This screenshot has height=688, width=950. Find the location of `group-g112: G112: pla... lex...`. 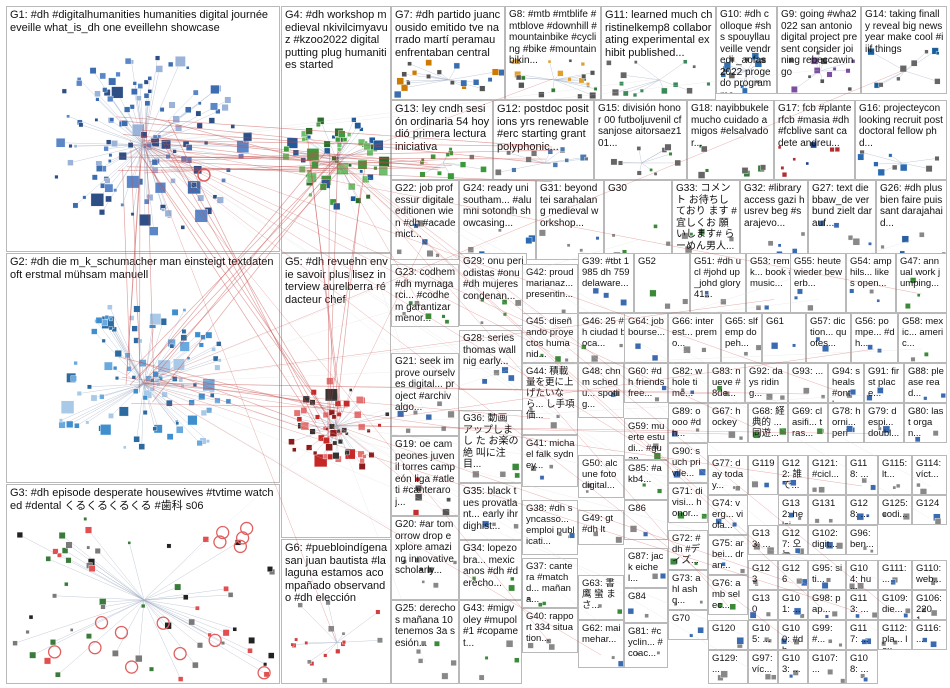

group-g112: G112: pla... lex... is located at coordinates (895, 635).